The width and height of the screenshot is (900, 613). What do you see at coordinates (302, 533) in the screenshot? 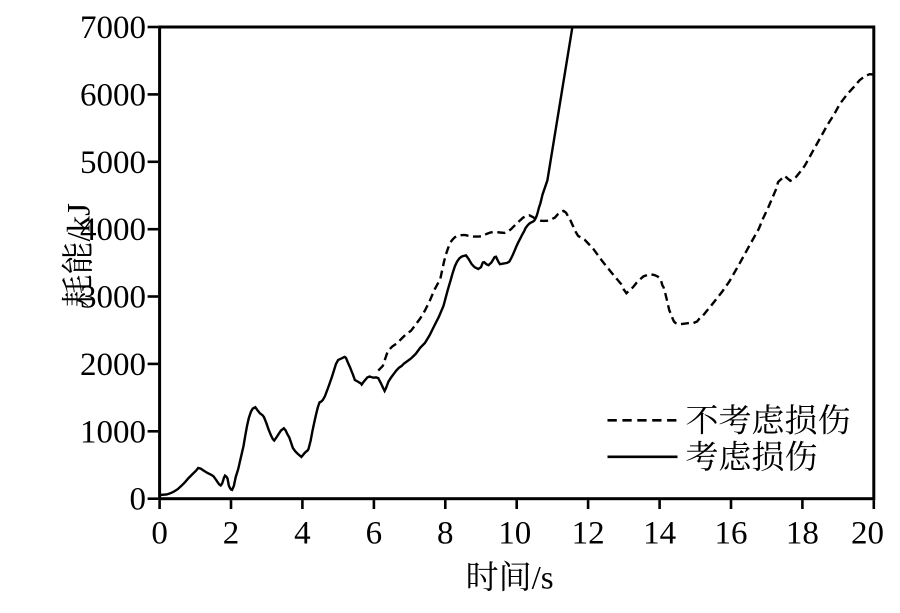
I see `svg-text: 4` at bounding box center [302, 533].